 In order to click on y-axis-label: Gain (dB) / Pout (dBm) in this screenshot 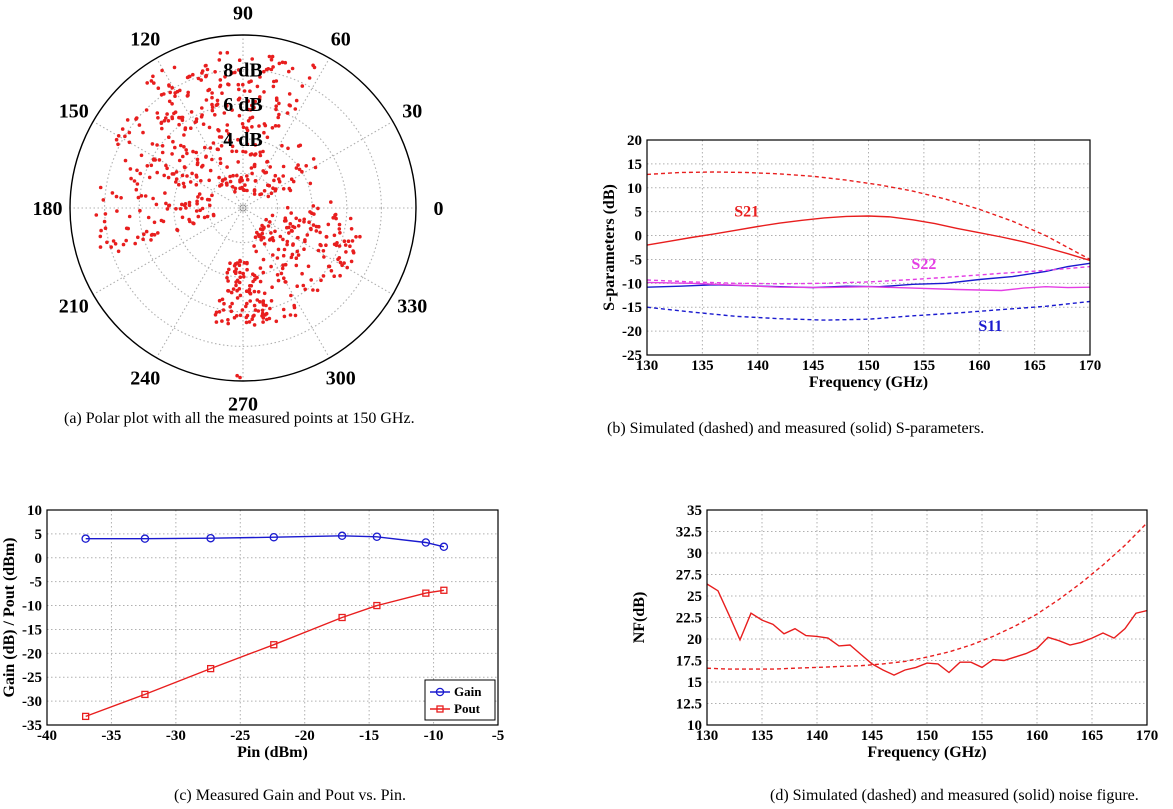, I will do `click(9, 617)`.